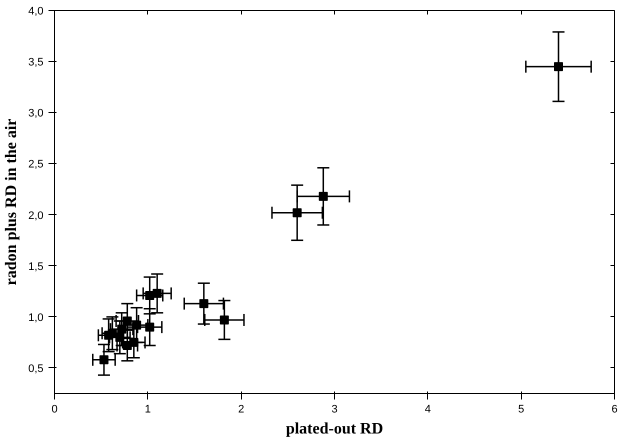 The height and width of the screenshot is (442, 644). I want to click on y-tick-label: 4,0, so click(36, 12).